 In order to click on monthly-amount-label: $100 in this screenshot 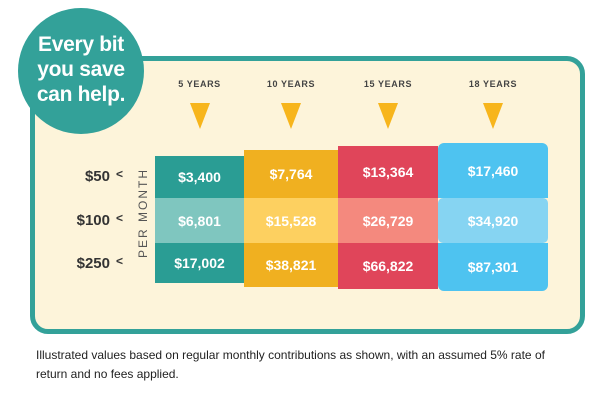, I will do `click(93, 220)`.